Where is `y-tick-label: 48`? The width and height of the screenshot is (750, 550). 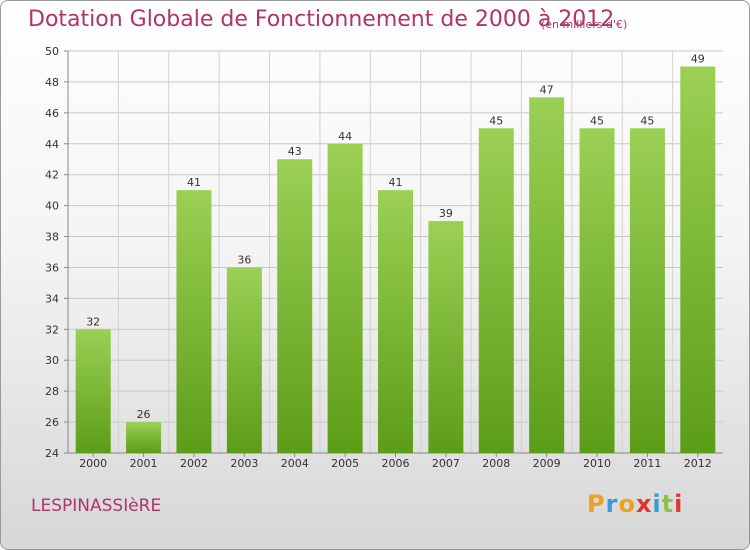 y-tick-label: 48 is located at coordinates (52, 82).